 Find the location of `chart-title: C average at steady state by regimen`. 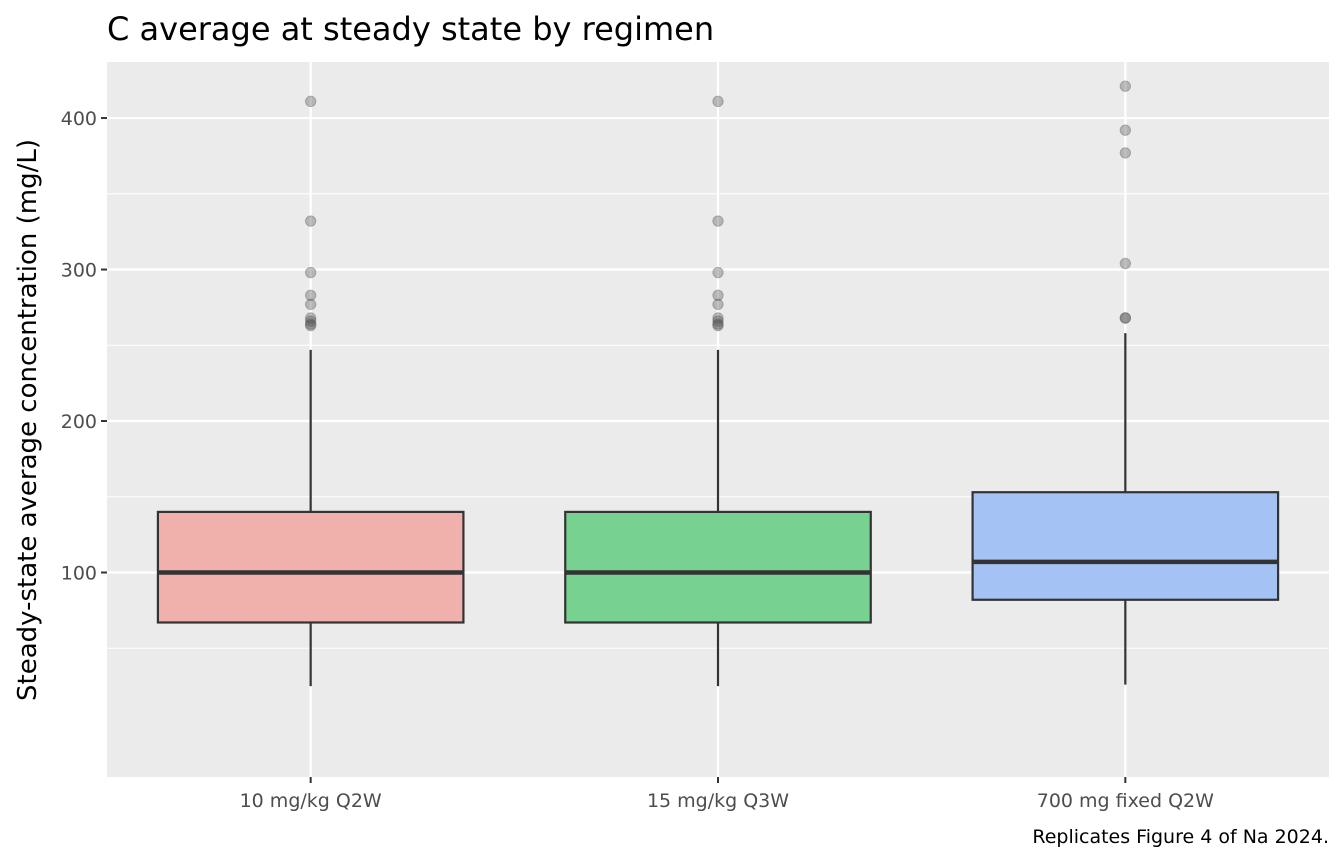

chart-title: C average at steady state by regimen is located at coordinates (410, 29).